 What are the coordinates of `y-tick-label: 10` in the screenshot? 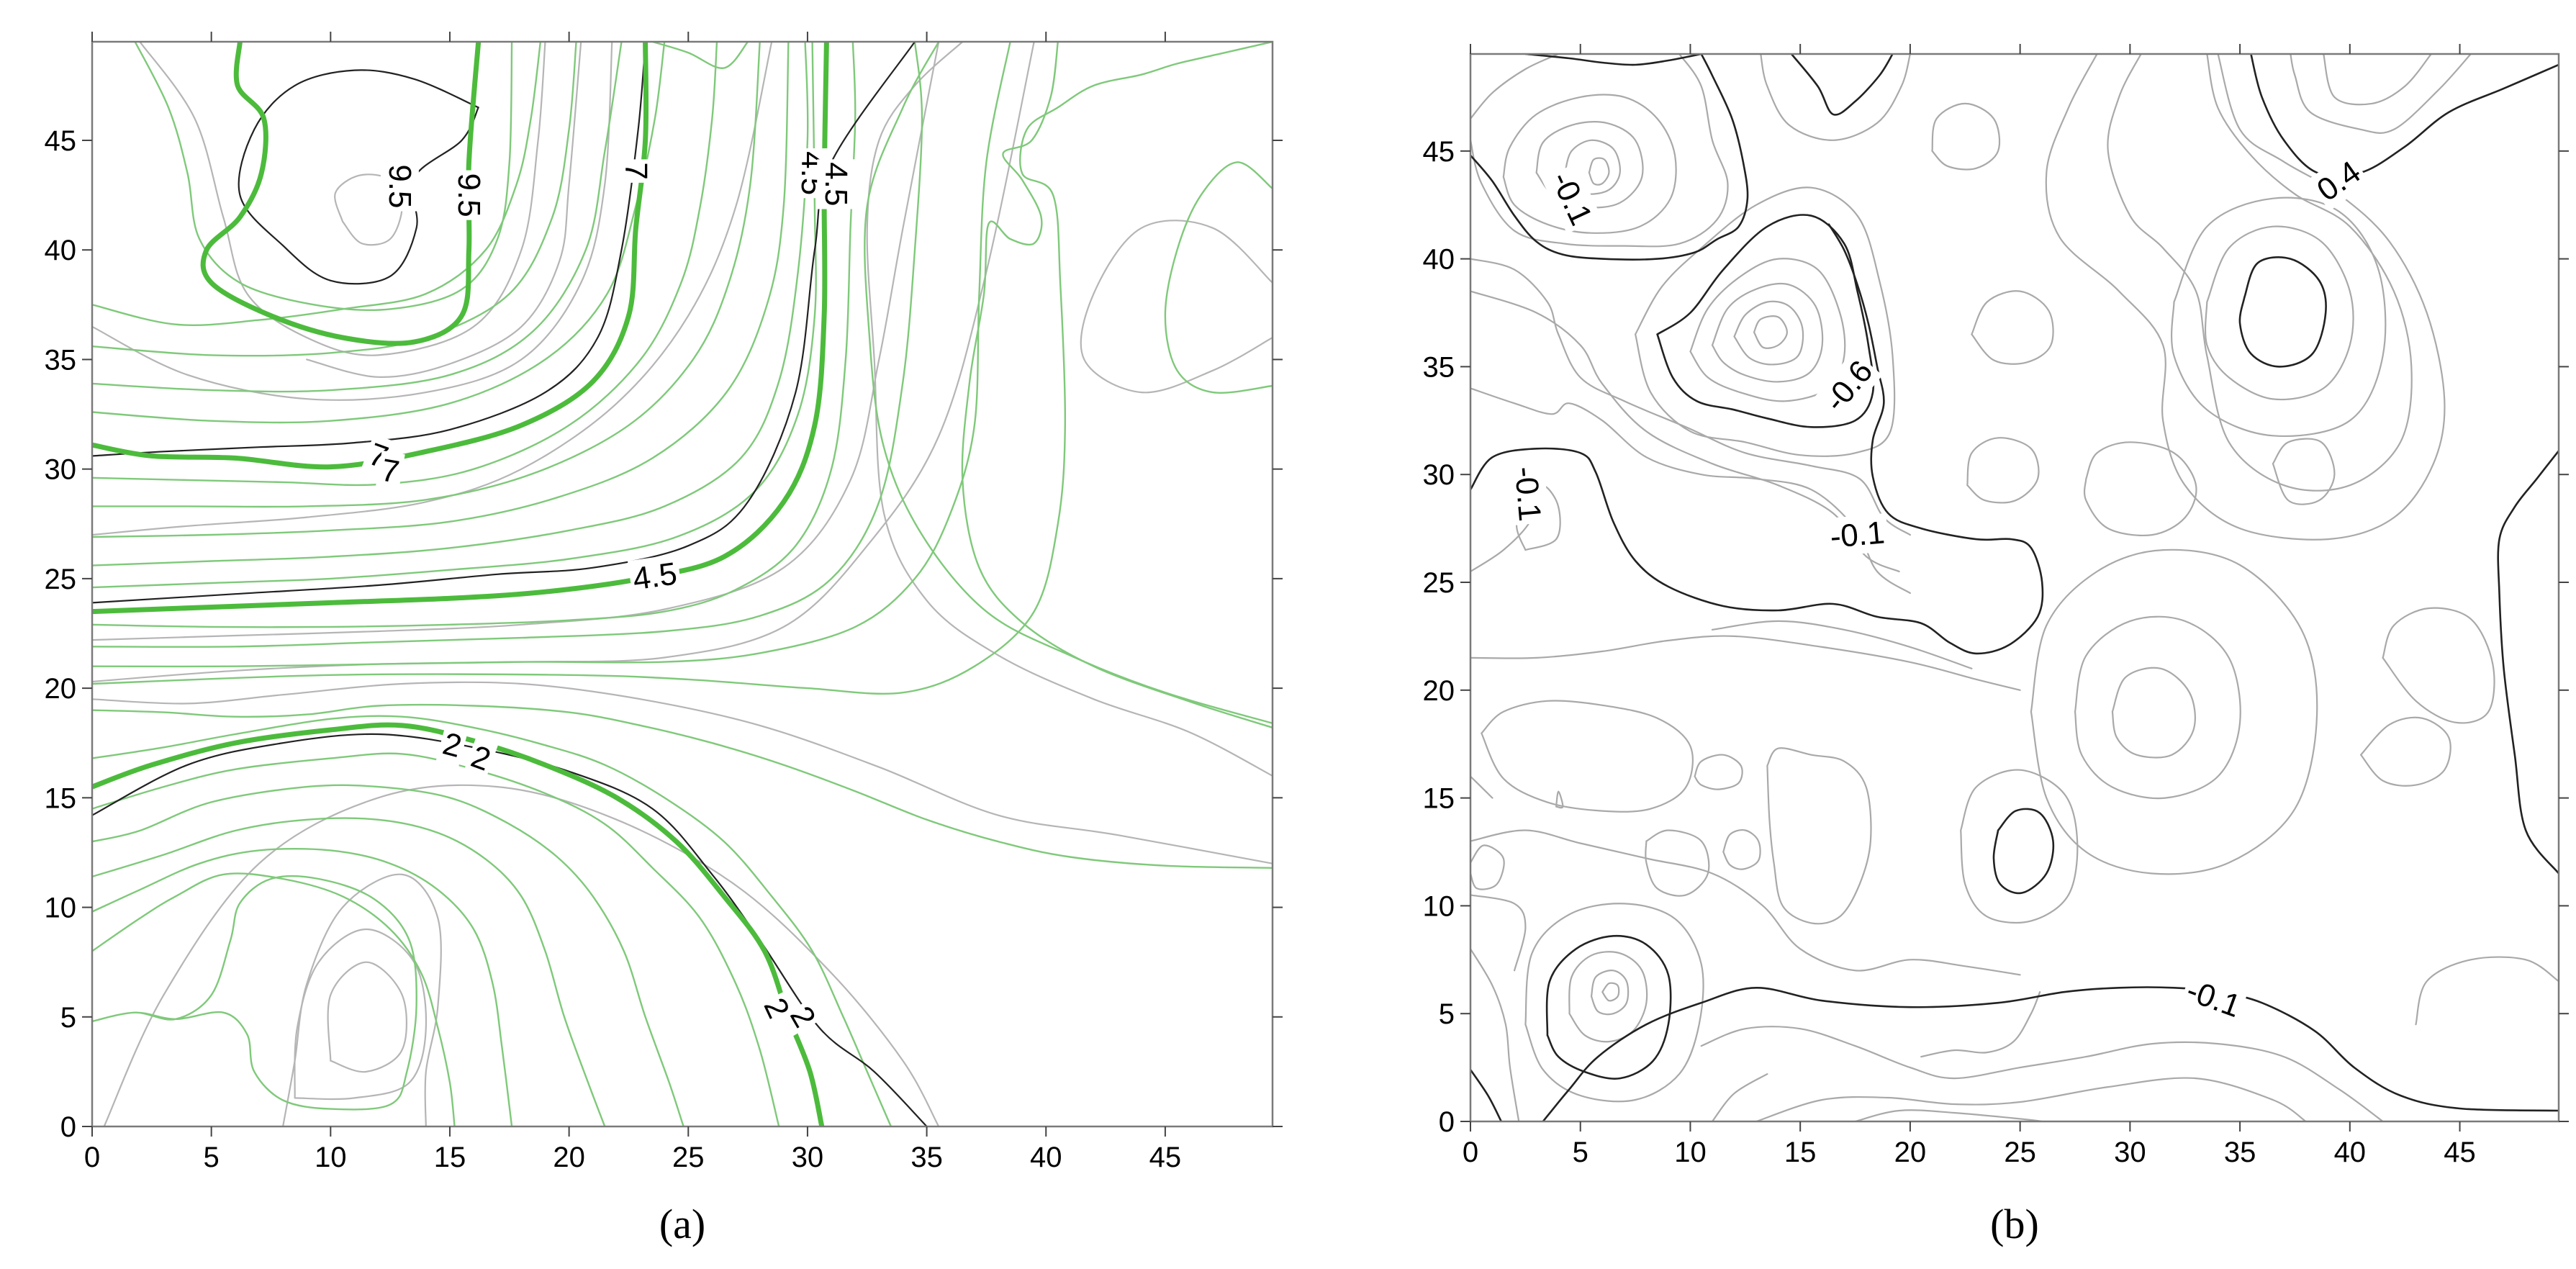 It's located at (61, 908).